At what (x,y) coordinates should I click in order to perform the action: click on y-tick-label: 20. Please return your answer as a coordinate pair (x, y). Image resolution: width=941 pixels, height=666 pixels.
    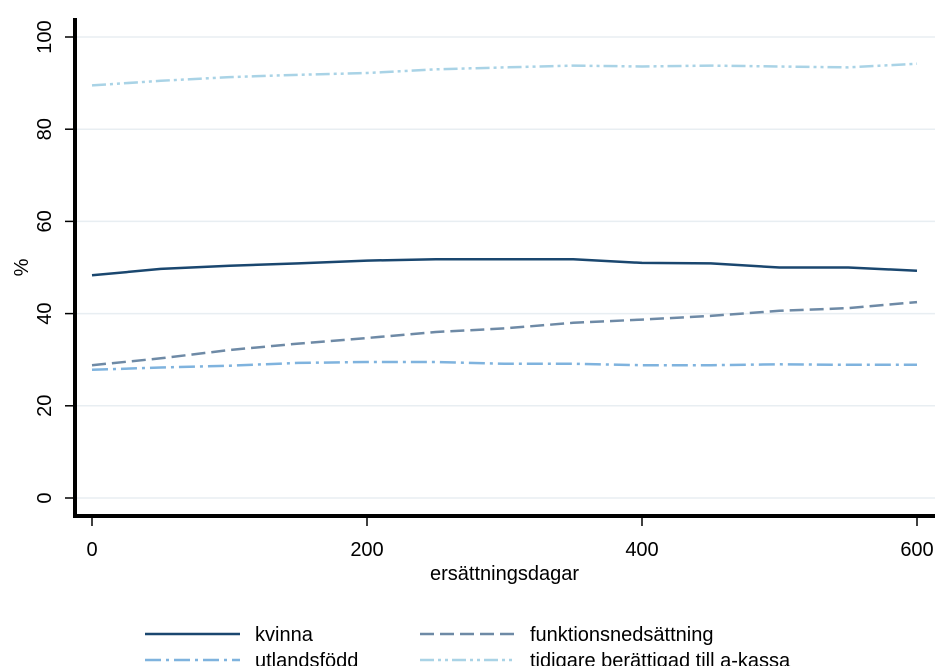
    Looking at the image, I should click on (45, 406).